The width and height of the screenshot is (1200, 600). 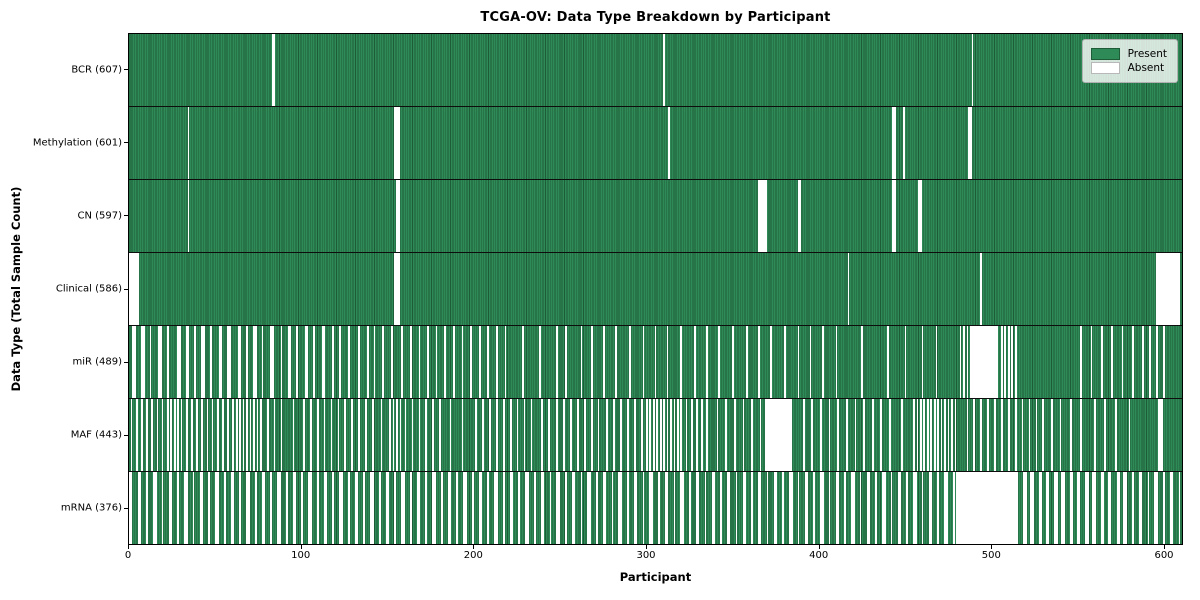 I want to click on ytick-label-methylation: Methylation (601), so click(x=77, y=143).